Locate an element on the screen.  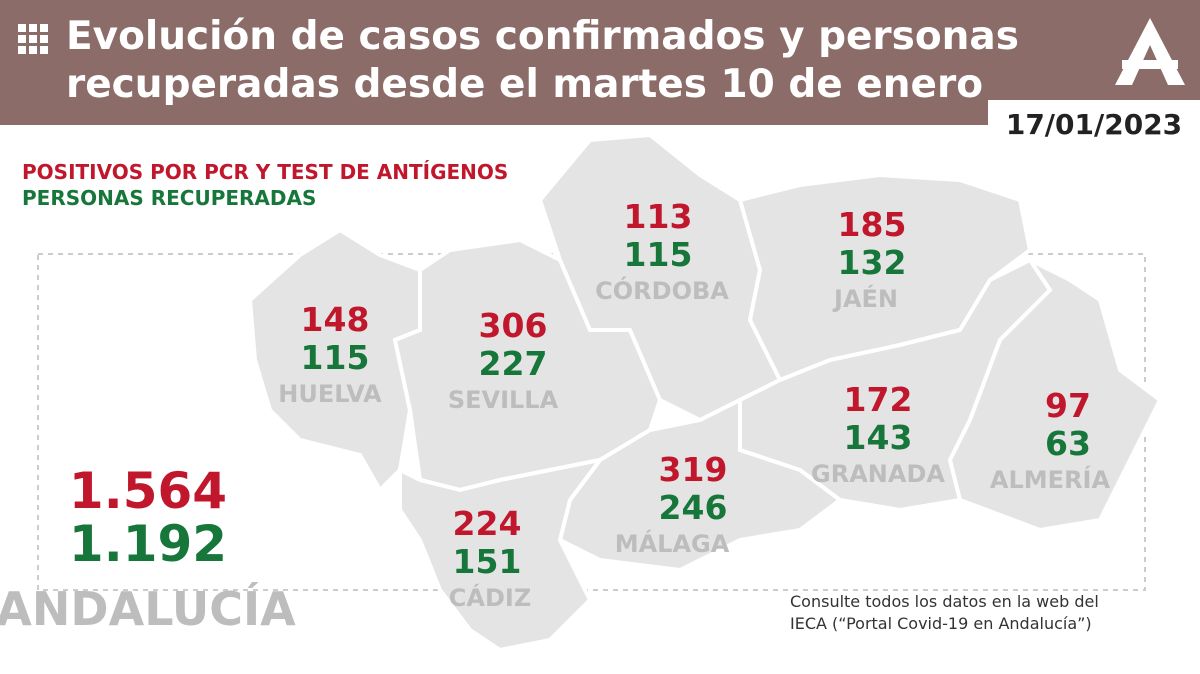
footer-note: Consulte todos los datos en la web del is located at coordinates (944, 601).